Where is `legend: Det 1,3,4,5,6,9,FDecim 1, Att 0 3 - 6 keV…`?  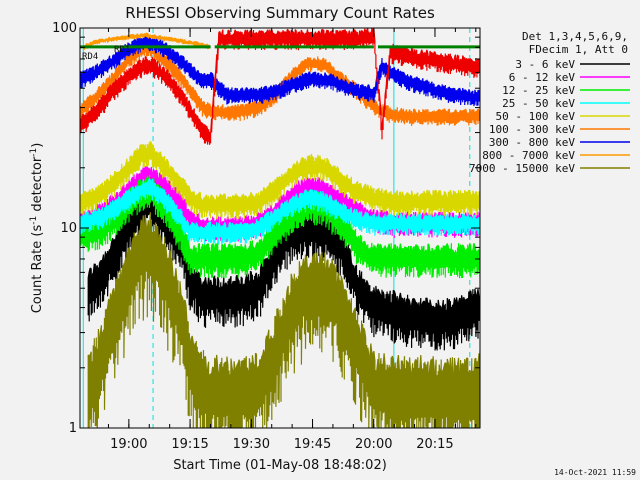
legend: Det 1,3,4,5,6,9,FDecim 1, Att 0 3 - 6 keV… is located at coordinates (549, 102).